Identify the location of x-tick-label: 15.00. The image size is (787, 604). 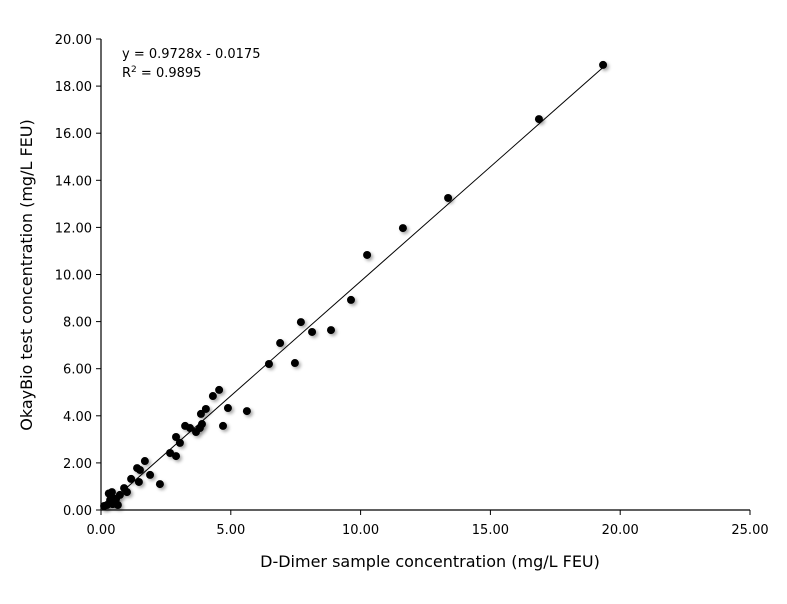
(490, 530).